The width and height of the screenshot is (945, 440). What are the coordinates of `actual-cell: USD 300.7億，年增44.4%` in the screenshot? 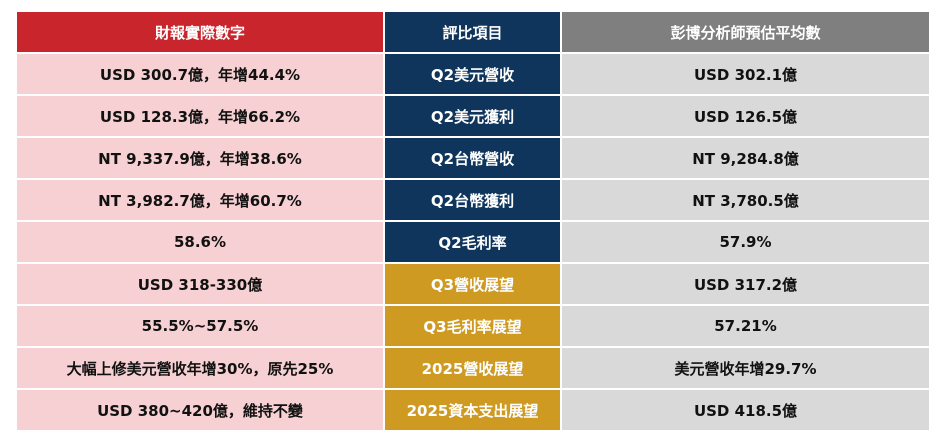 It's located at (200, 74).